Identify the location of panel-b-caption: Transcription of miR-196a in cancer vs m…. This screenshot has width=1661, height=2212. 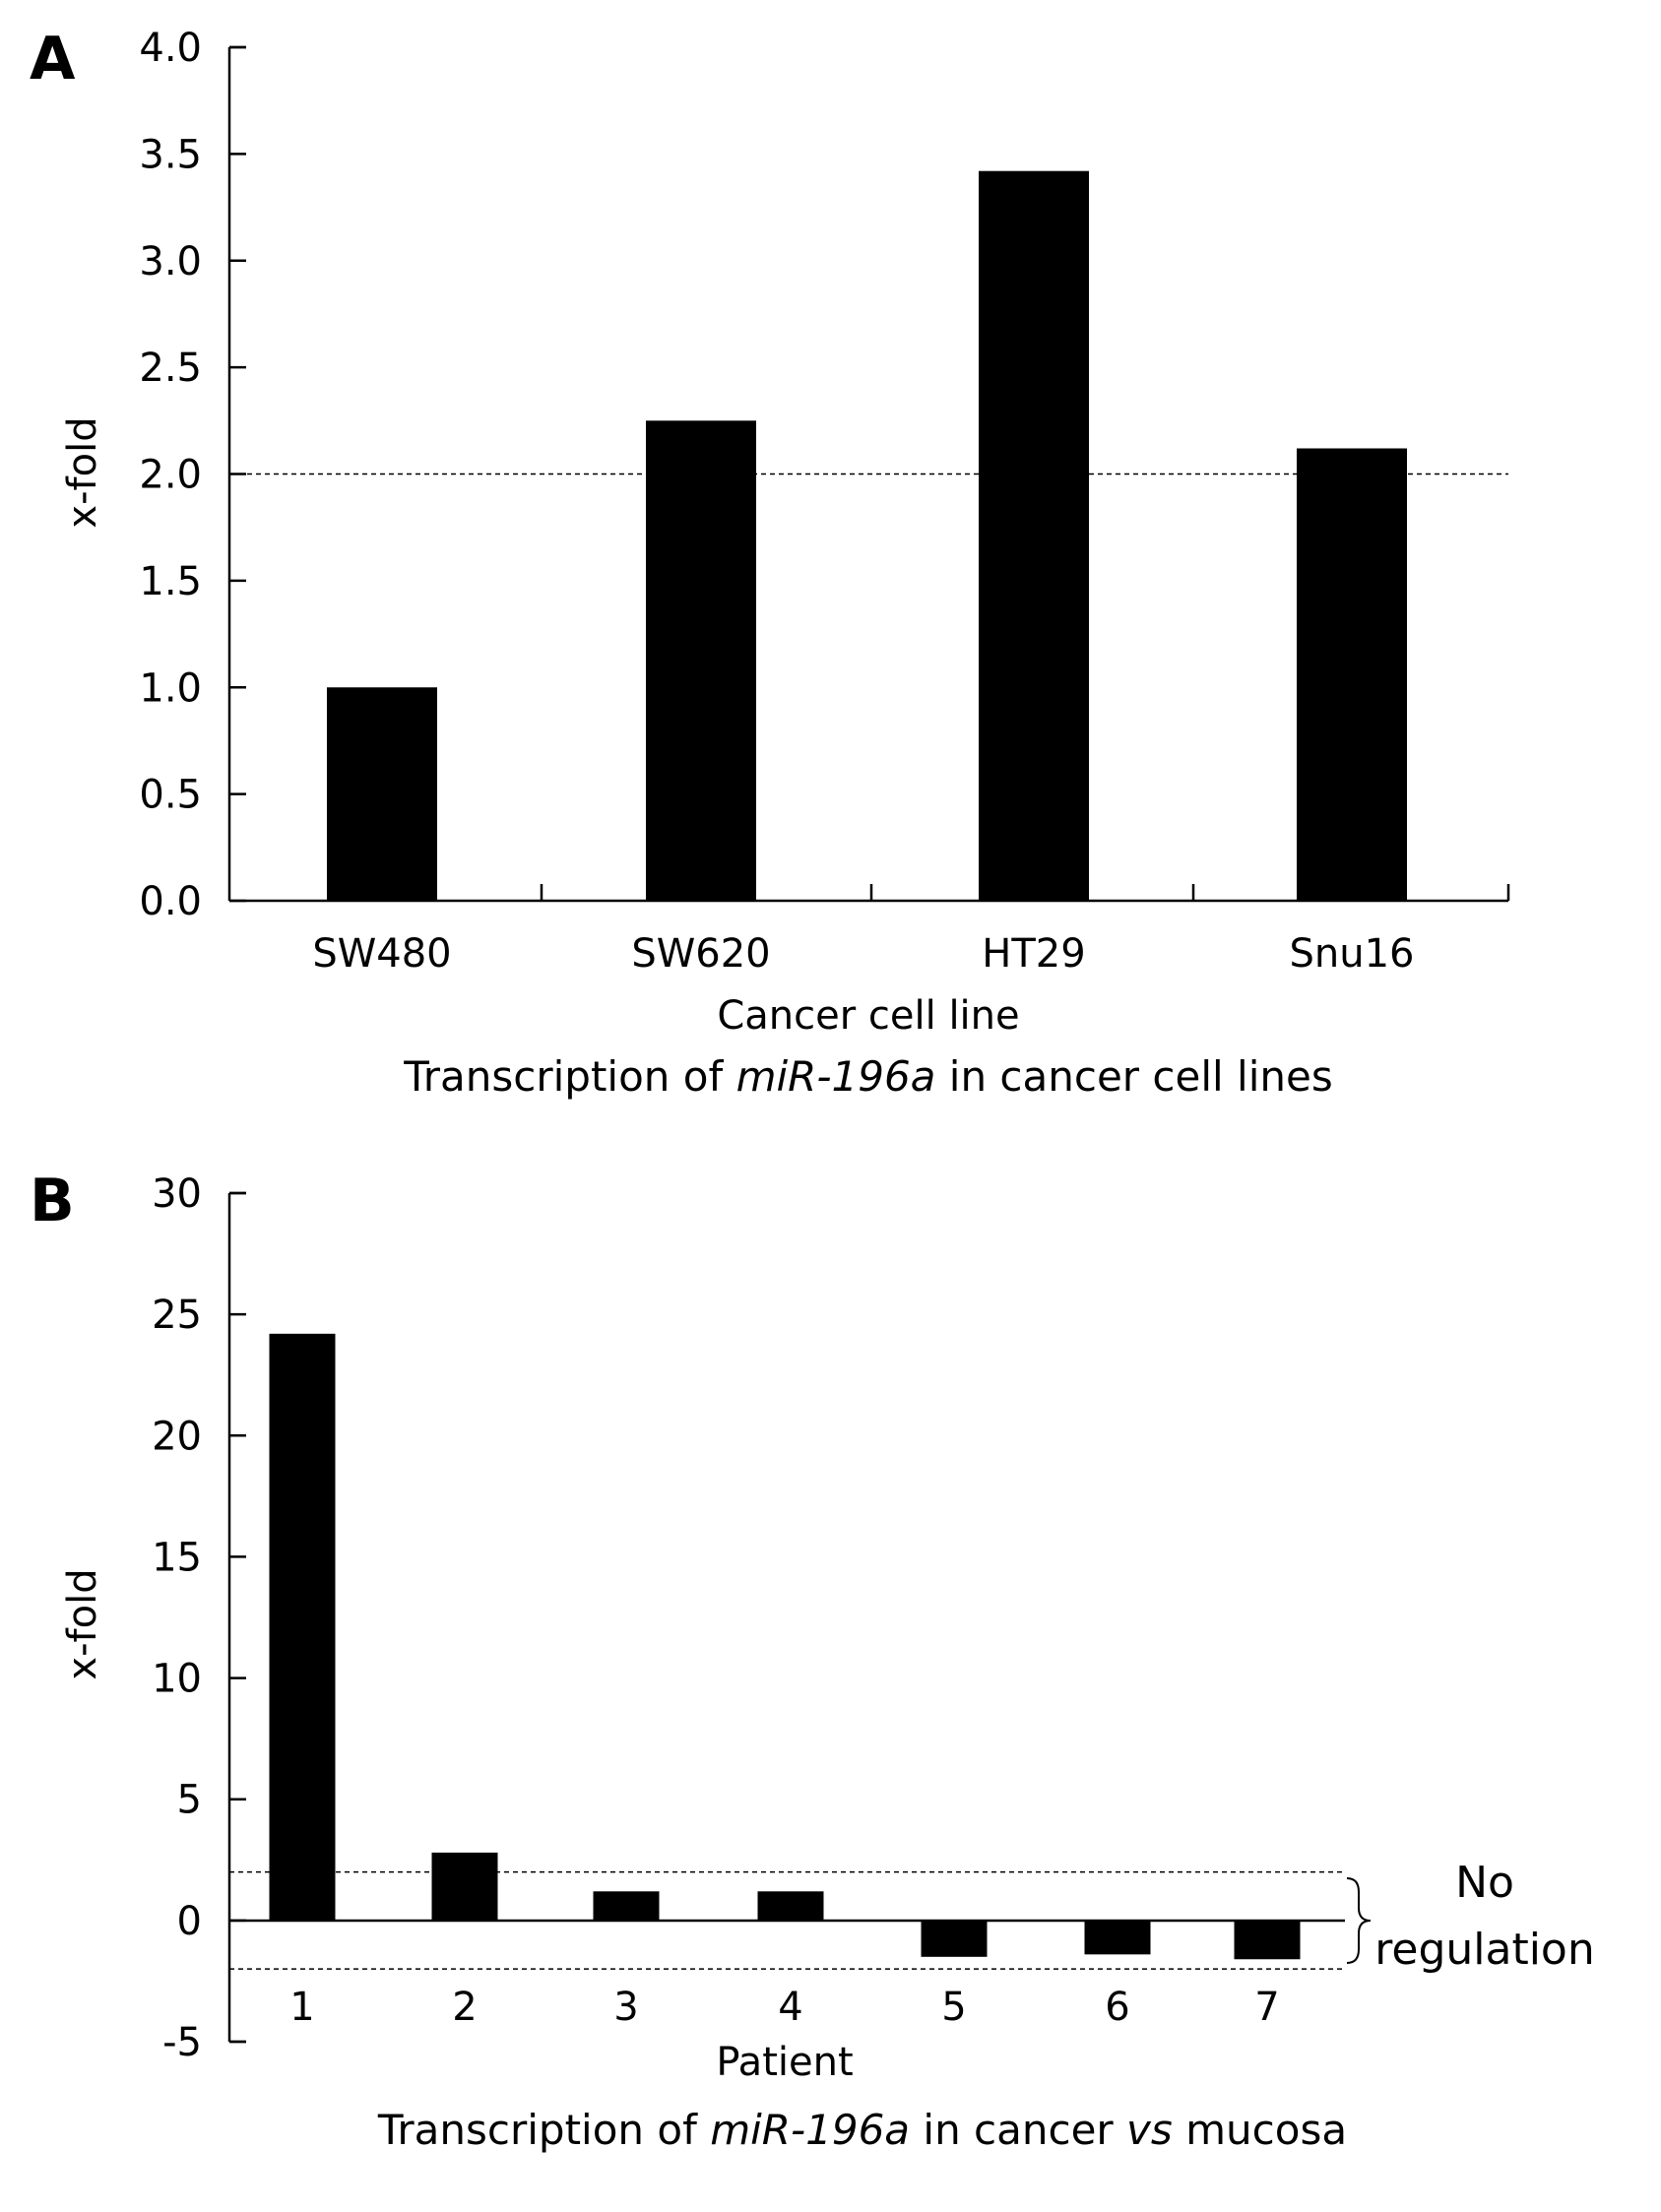
(862, 2130).